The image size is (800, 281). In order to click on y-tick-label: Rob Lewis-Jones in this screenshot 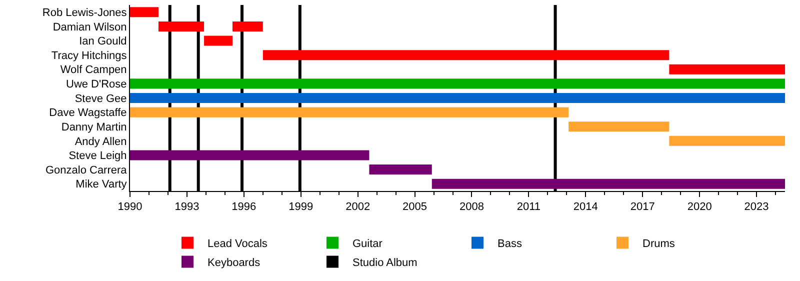, I will do `click(85, 13)`.